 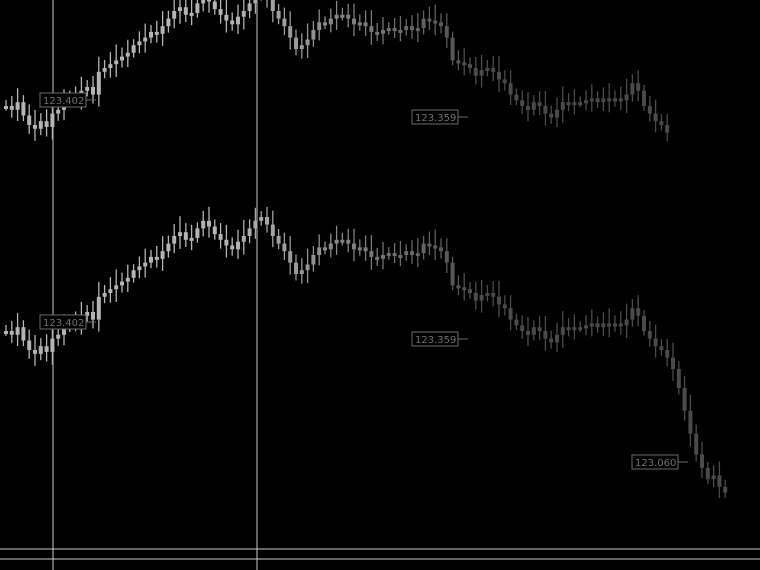 What do you see at coordinates (659, 462) in the screenshot?
I see `price-label: 123.060` at bounding box center [659, 462].